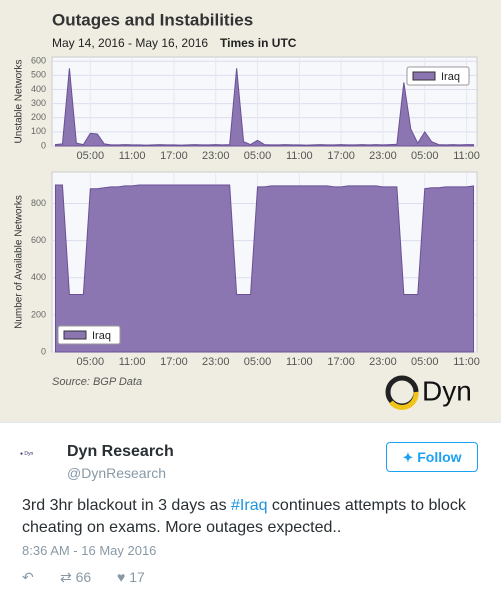  I want to click on timestamp: 8:36 AM - 16 May 2016, so click(89, 550).